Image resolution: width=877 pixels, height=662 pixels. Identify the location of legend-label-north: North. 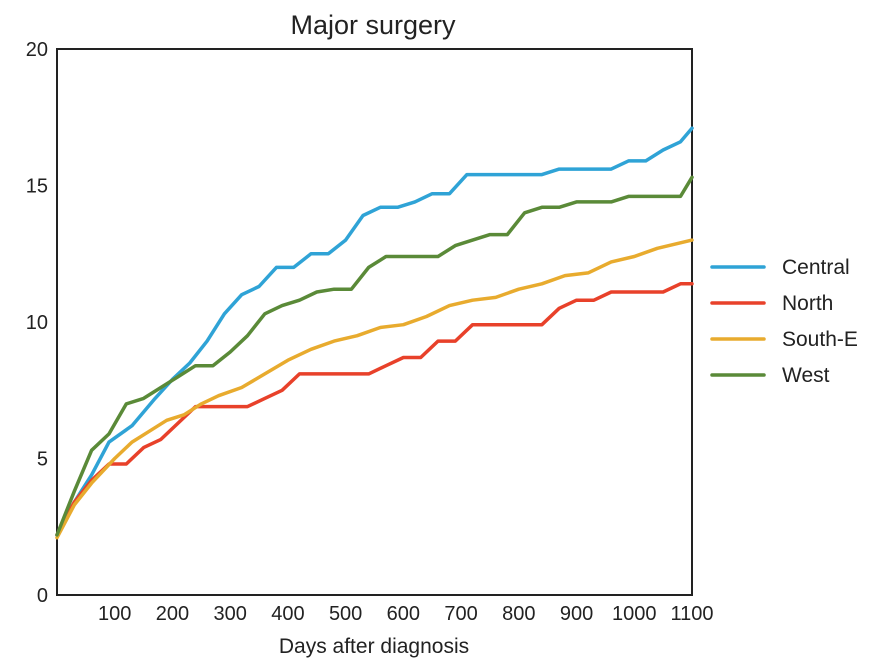
(807, 303).